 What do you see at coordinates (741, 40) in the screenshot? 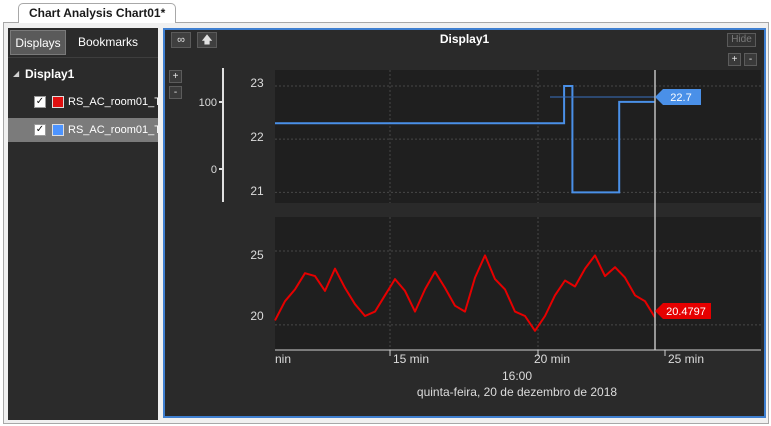
I see `hide-button: Hide` at bounding box center [741, 40].